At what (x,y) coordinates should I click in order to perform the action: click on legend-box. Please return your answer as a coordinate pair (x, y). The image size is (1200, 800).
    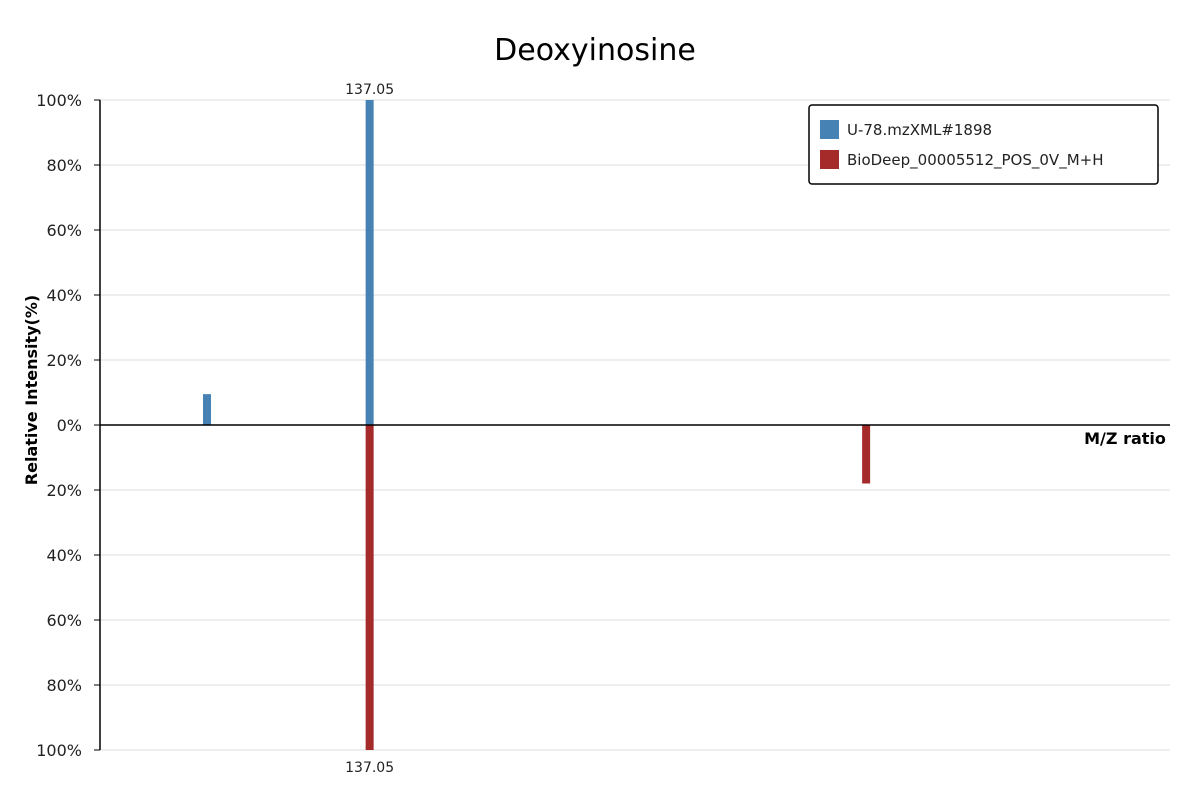
    Looking at the image, I should click on (983, 144).